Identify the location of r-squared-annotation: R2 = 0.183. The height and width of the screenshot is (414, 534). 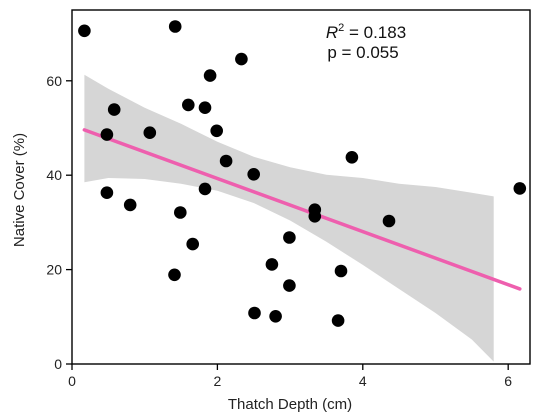
(366, 32).